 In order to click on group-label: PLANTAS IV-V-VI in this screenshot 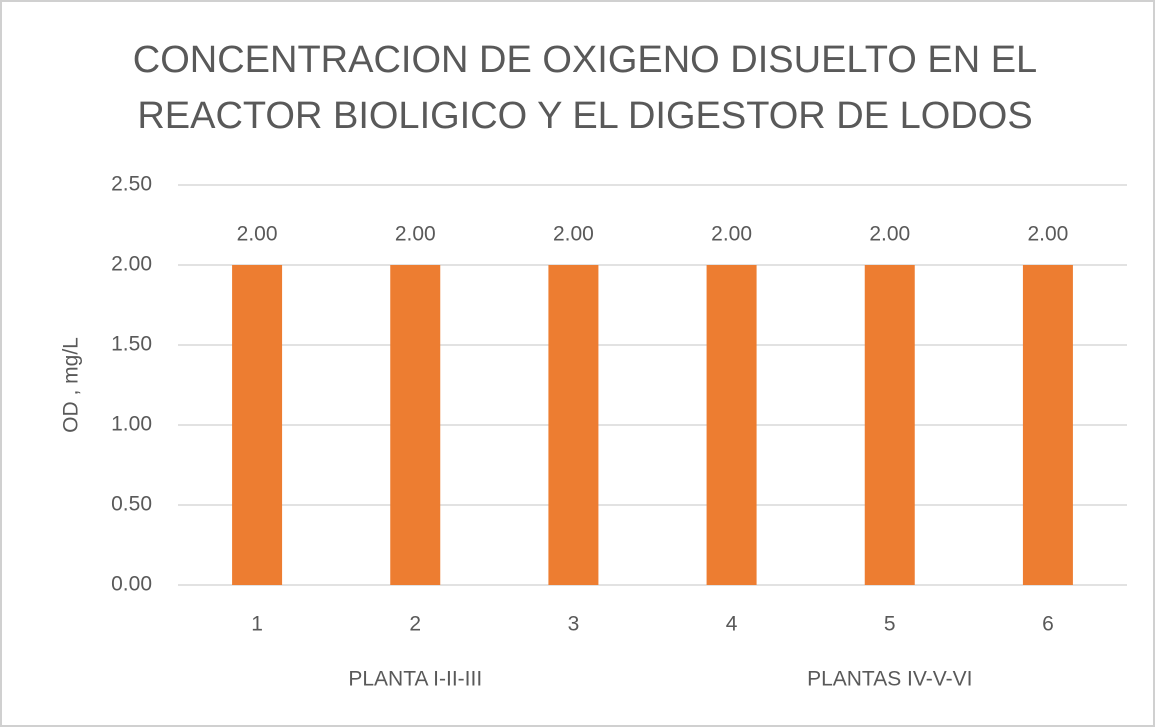, I will do `click(889, 679)`.